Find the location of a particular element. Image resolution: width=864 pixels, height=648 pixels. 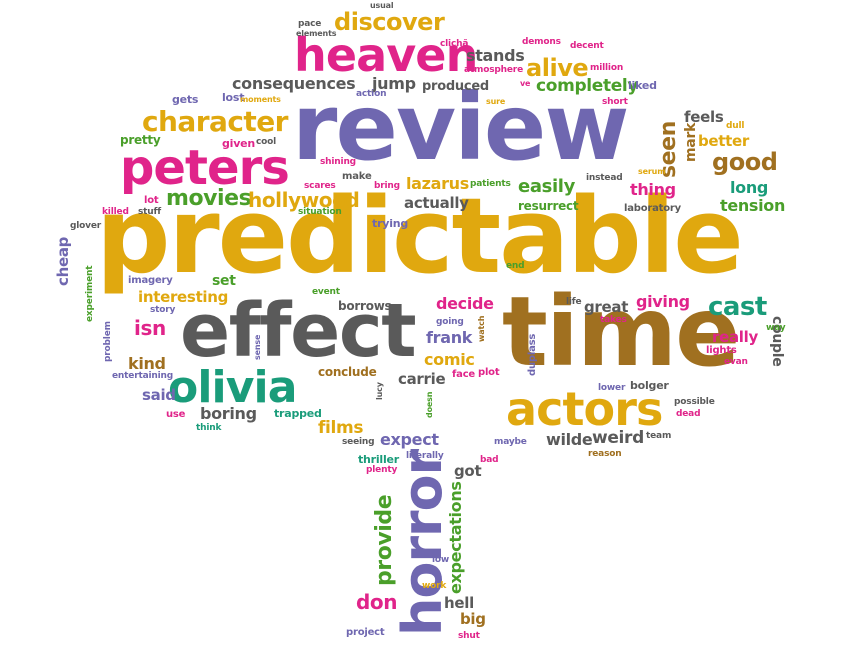

cloud-word: cast is located at coordinates (737, 307).